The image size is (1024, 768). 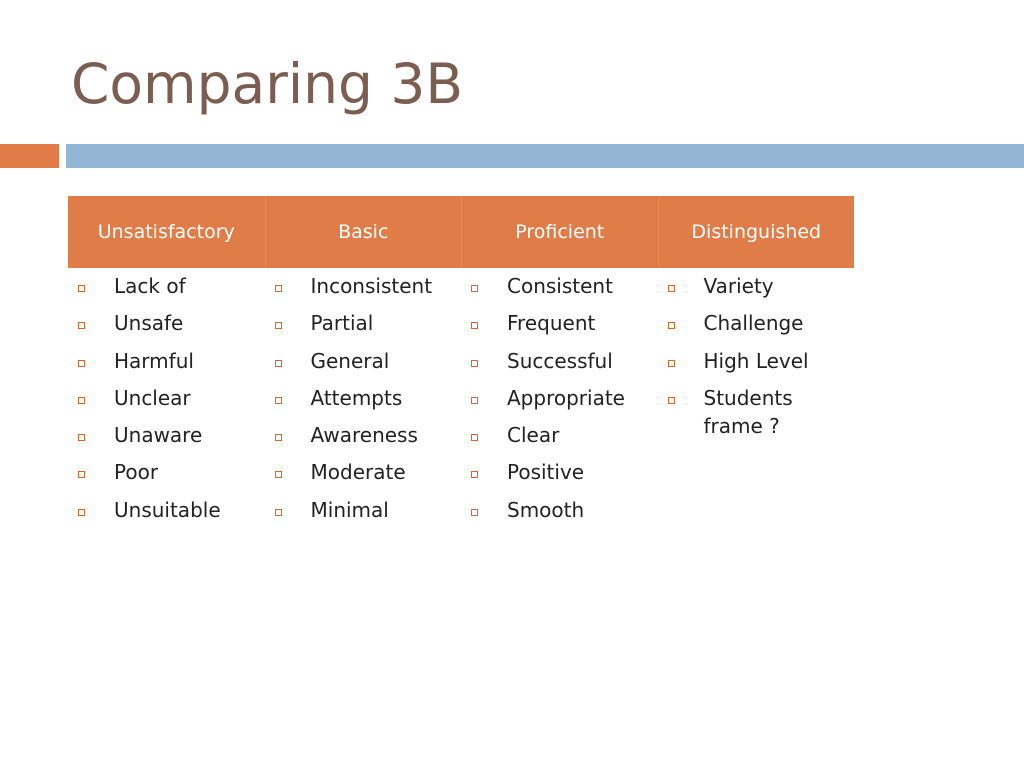 I want to click on list-item-text: Unsuitable, so click(x=167, y=509).